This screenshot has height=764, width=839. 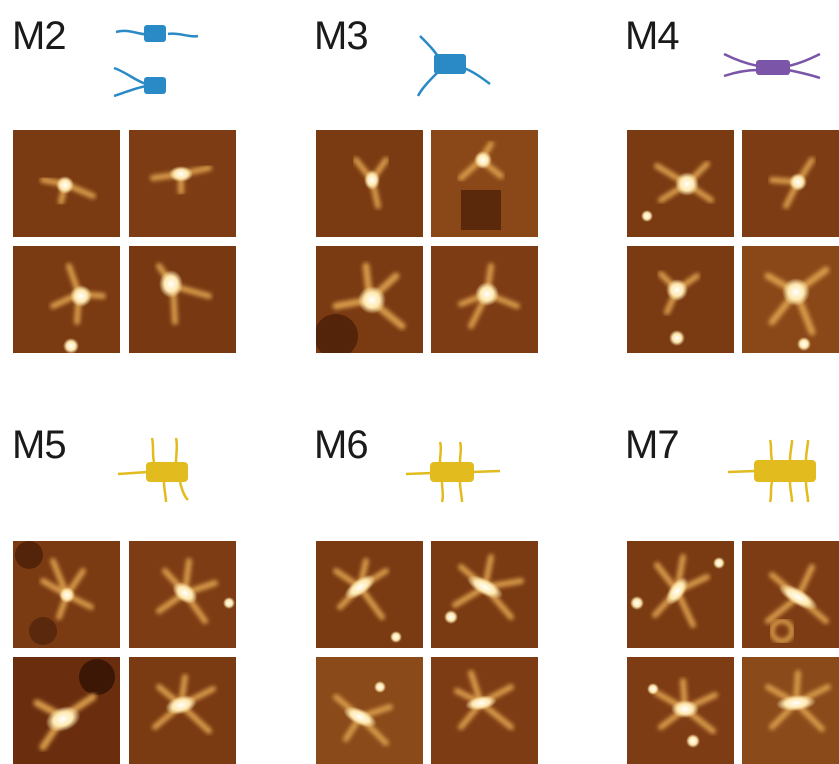 What do you see at coordinates (771, 471) in the screenshot?
I see `m7-schematic-icon` at bounding box center [771, 471].